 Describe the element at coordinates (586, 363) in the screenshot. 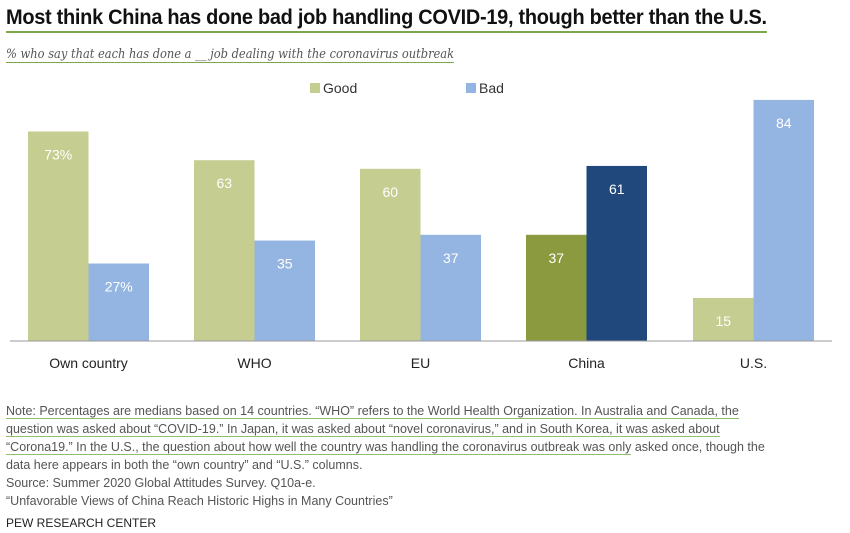

I see `category-label: China` at that location.